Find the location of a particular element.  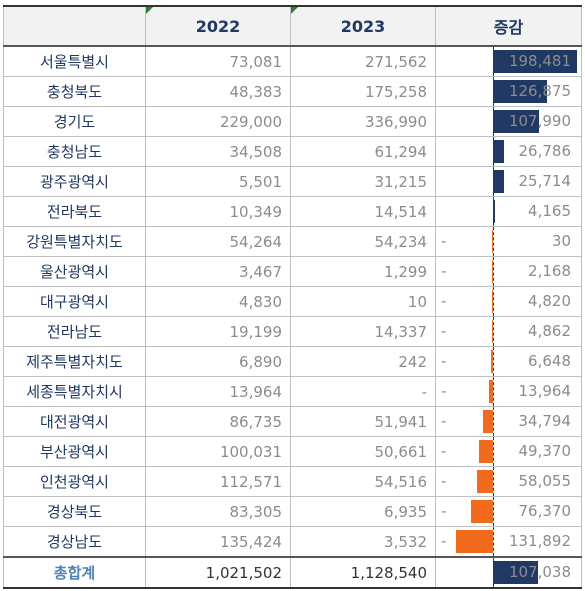

table-row: 경기도 229,000 336,990 107,990 is located at coordinates (292, 121).